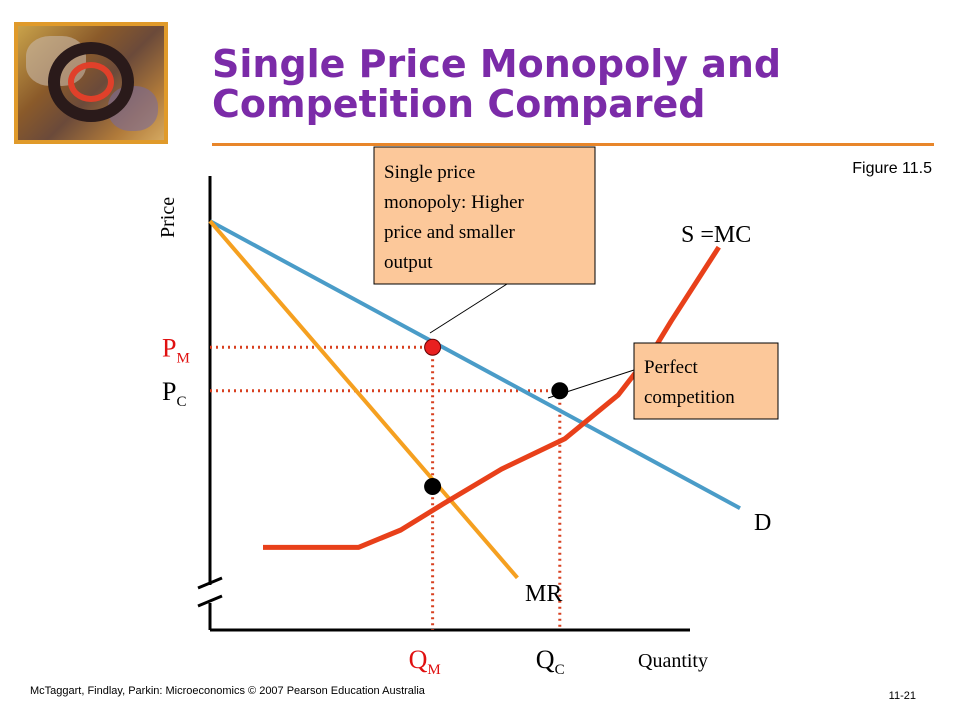 The width and height of the screenshot is (960, 720). Describe the element at coordinates (450, 232) in the screenshot. I see `monopoly-callout-line-3: price and smaller` at that location.